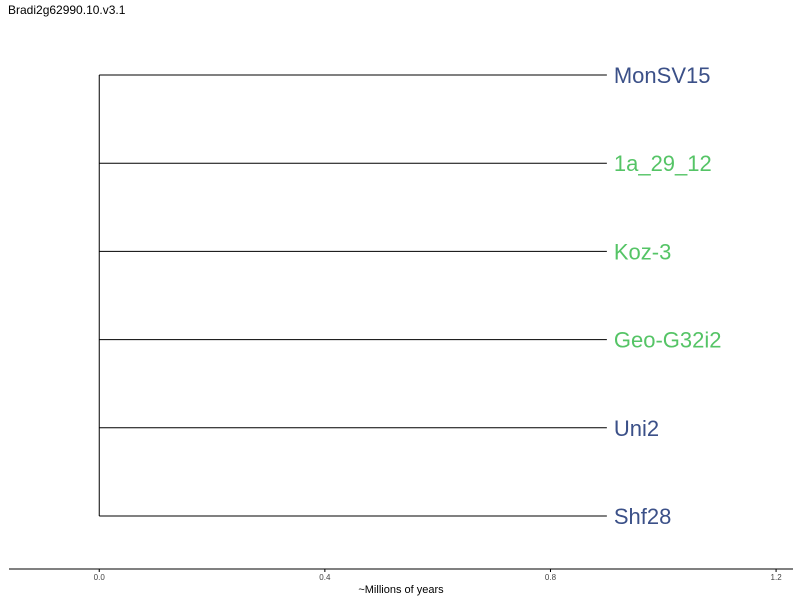 This screenshot has height=600, width=800. Describe the element at coordinates (325, 577) in the screenshot. I see `x-tick-label-2: 0.4` at that location.